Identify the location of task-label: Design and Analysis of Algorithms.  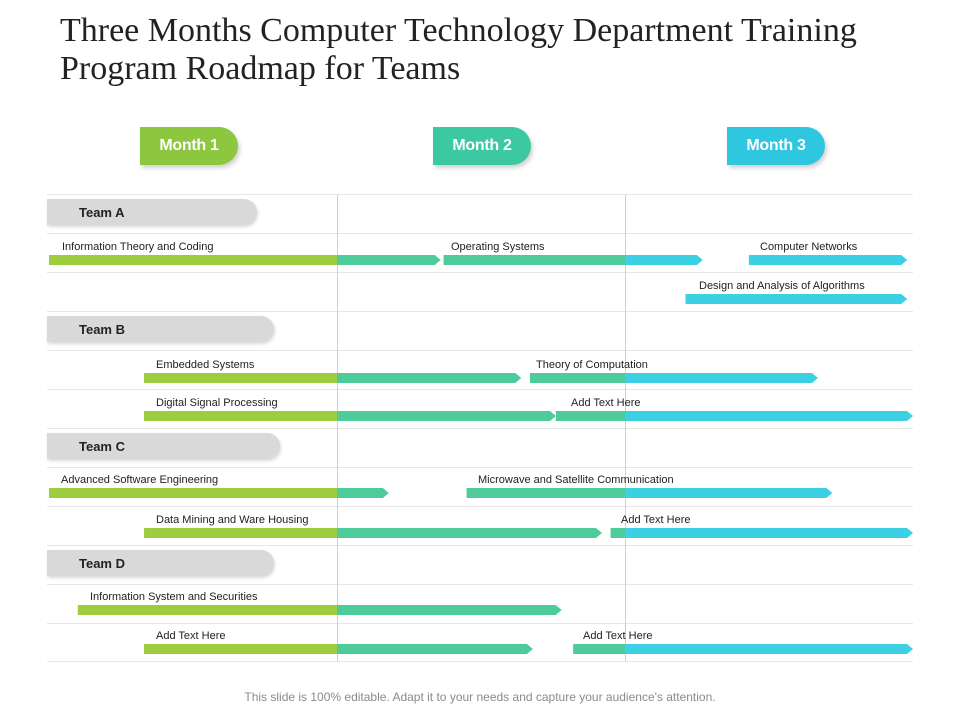
(782, 286).